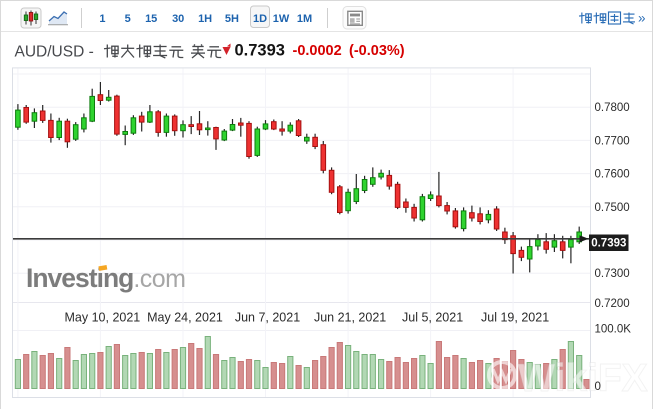 This screenshot has width=653, height=410. What do you see at coordinates (128, 19) in the screenshot?
I see `svg-text: 5` at bounding box center [128, 19].